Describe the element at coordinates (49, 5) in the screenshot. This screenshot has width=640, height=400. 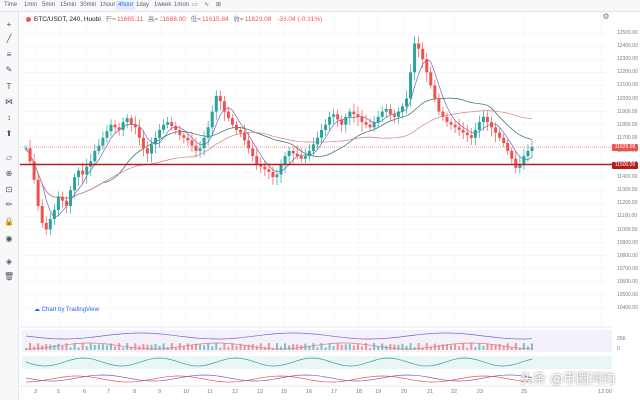
I see `timeframe-5min: 5min` at that location.